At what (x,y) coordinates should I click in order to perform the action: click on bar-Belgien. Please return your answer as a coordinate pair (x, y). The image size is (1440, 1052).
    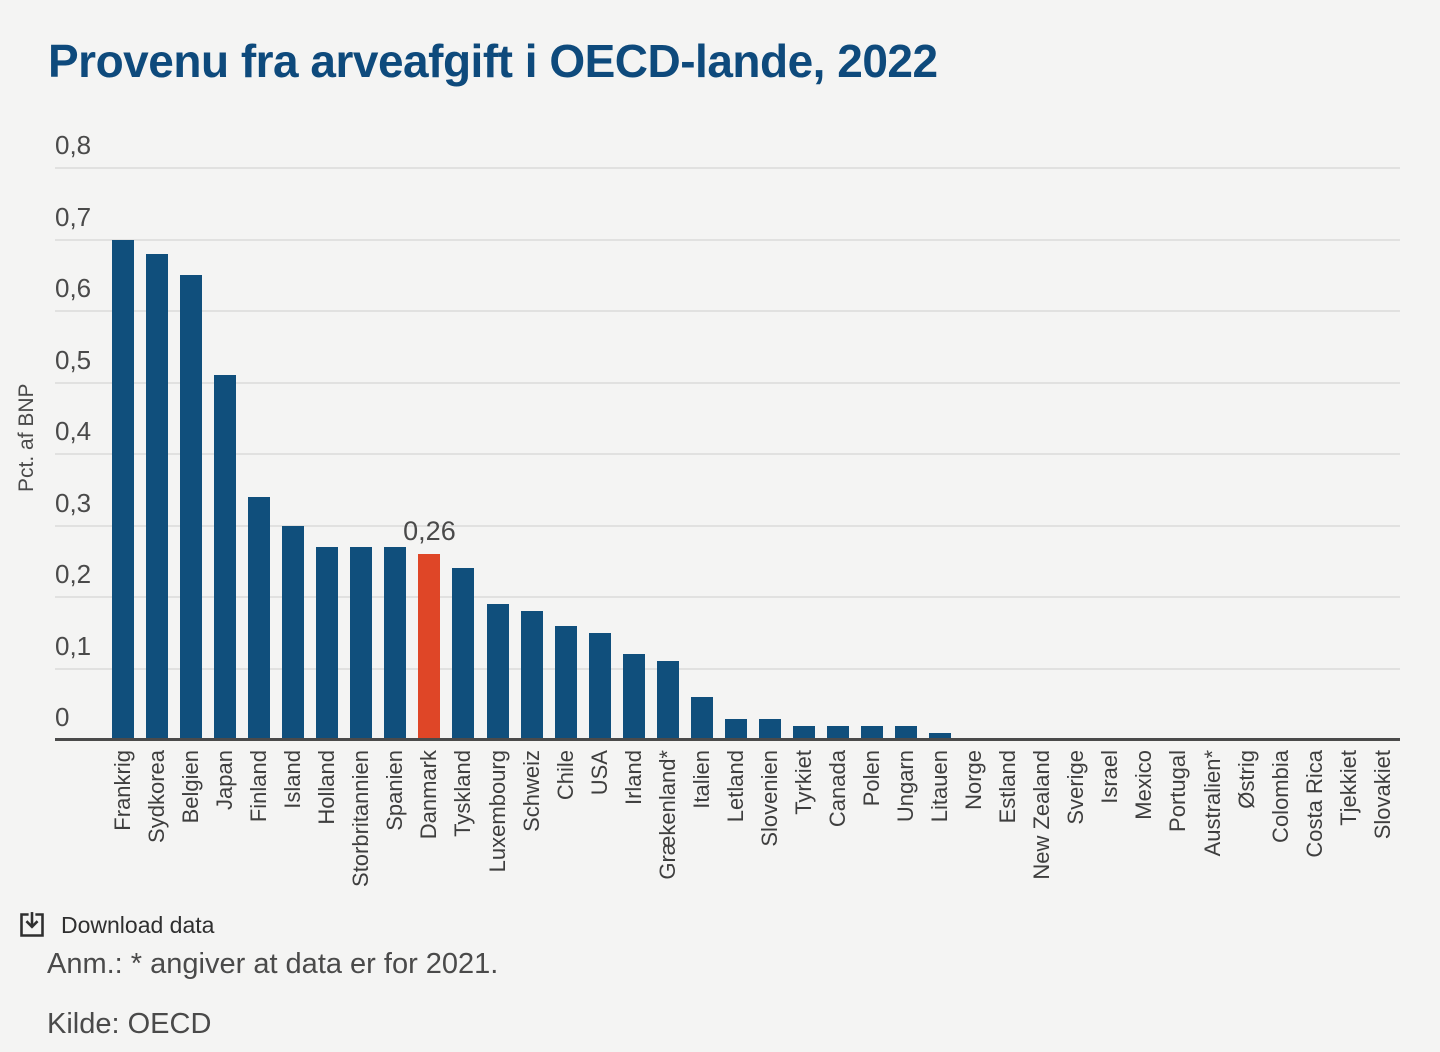
    Looking at the image, I should click on (191, 507).